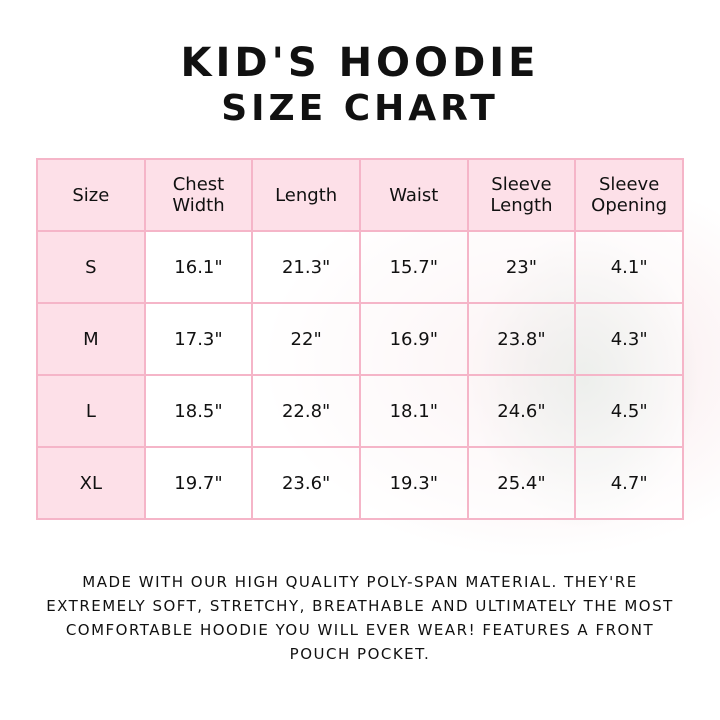 Image resolution: width=720 pixels, height=720 pixels. What do you see at coordinates (521, 339) in the screenshot?
I see `measurement-cell: 23.8"` at bounding box center [521, 339].